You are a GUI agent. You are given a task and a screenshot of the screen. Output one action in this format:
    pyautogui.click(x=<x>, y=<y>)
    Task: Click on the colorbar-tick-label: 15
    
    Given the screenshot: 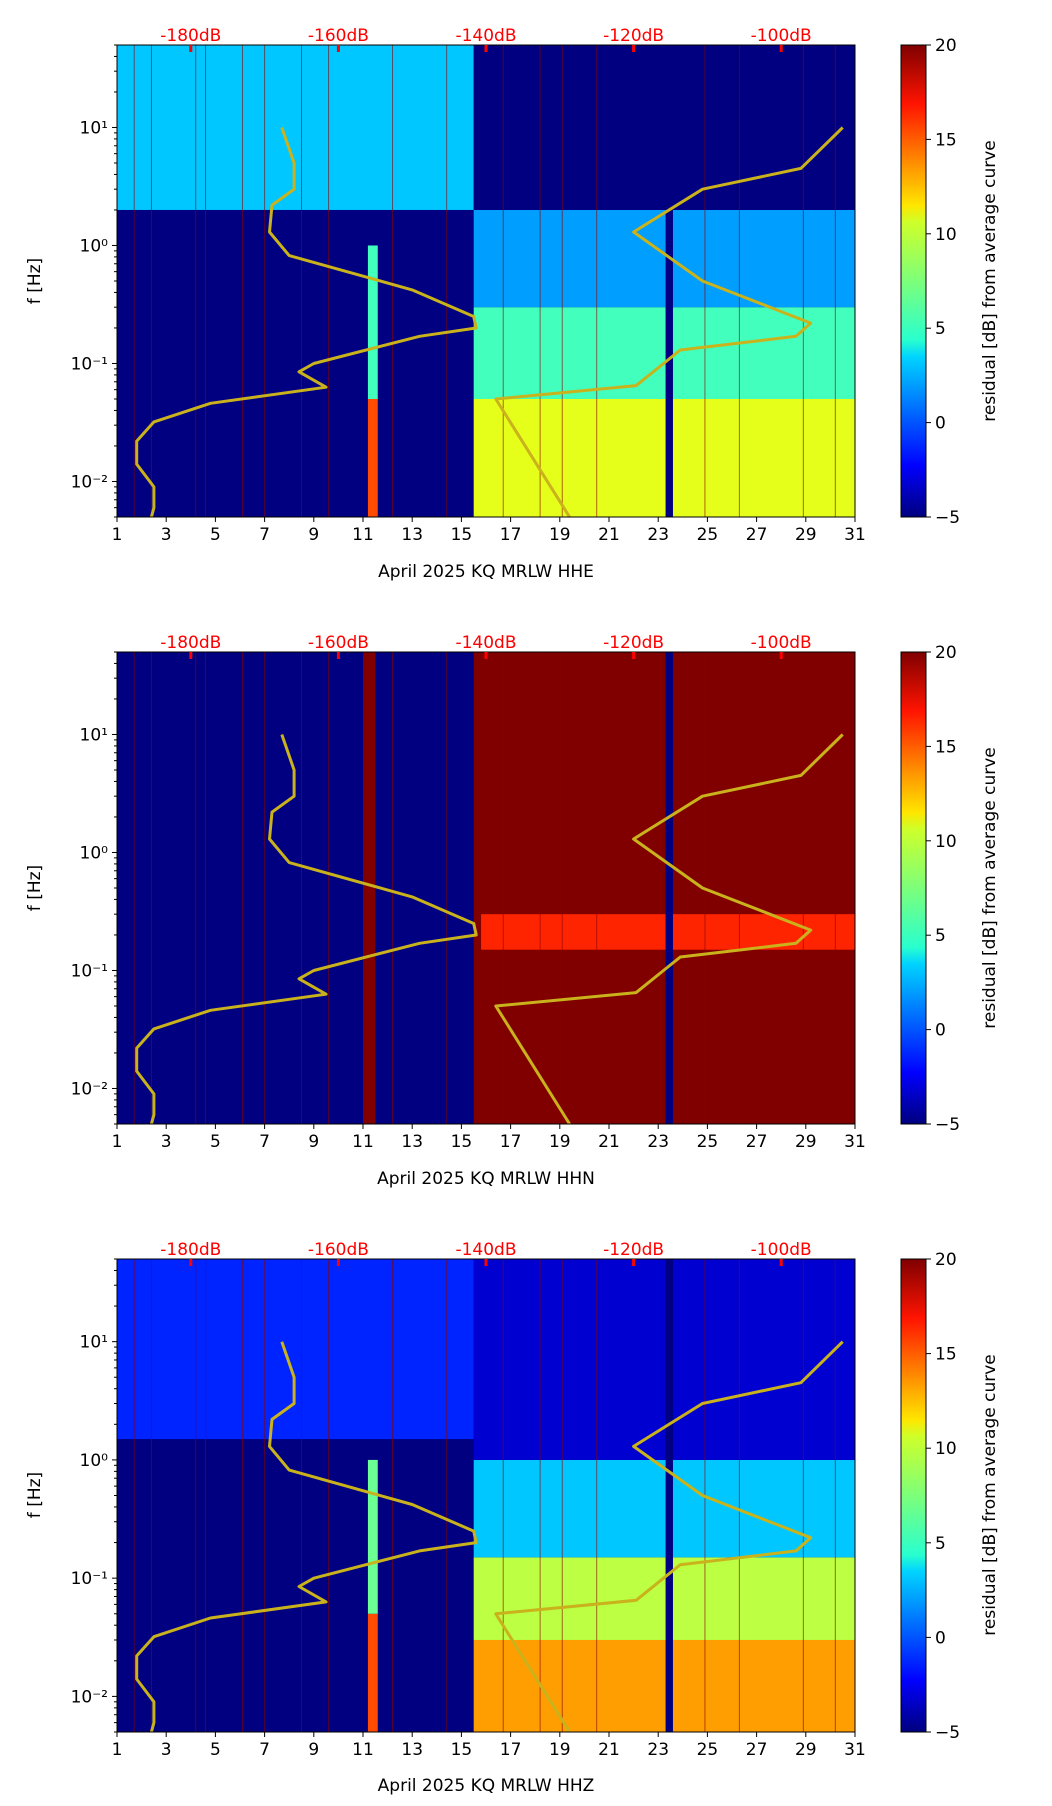 What is the action you would take?
    pyautogui.click(x=946, y=140)
    